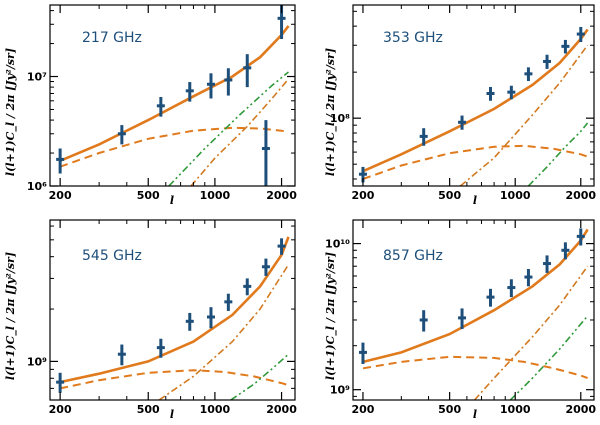 This screenshot has height=425, width=600. Describe the element at coordinates (337, 244) in the screenshot. I see `y-tick-label: 10¹⁰` at that location.